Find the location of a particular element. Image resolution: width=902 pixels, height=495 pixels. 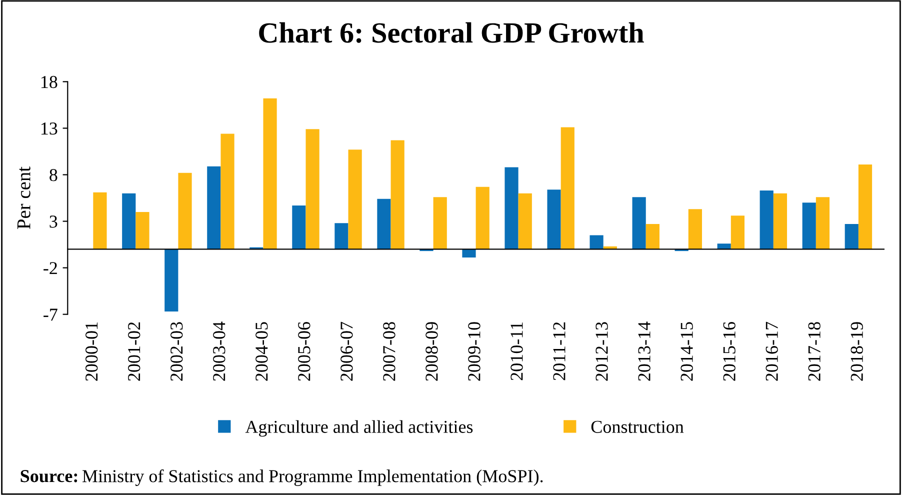

x-tick-label: 2009-10 is located at coordinates (474, 351).